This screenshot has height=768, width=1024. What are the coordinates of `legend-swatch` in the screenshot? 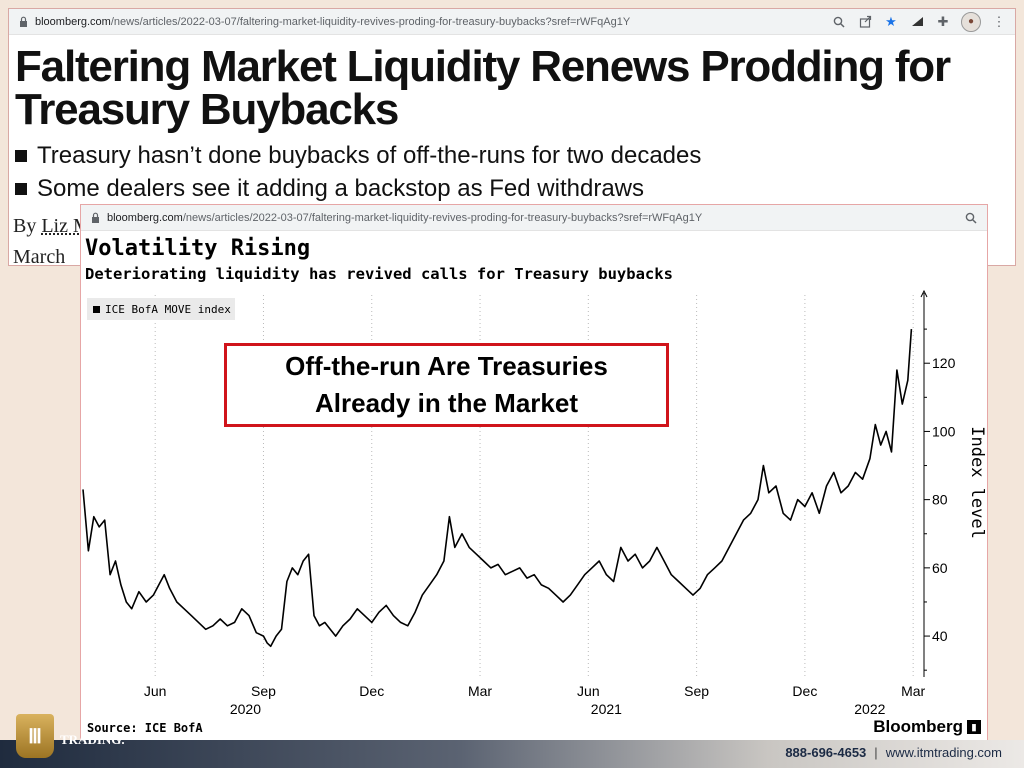 It's located at (96, 309).